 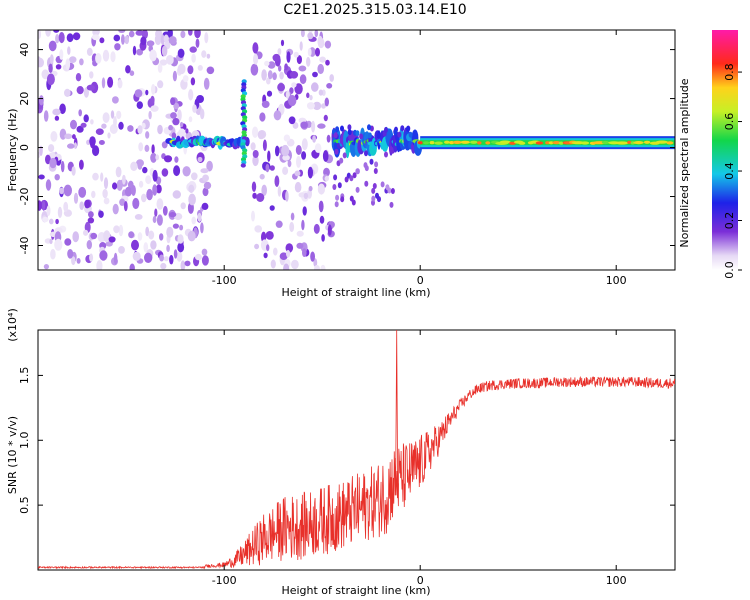 I want to click on snr-y-axis-label: SNR (10 * v/v), so click(x=12, y=455).